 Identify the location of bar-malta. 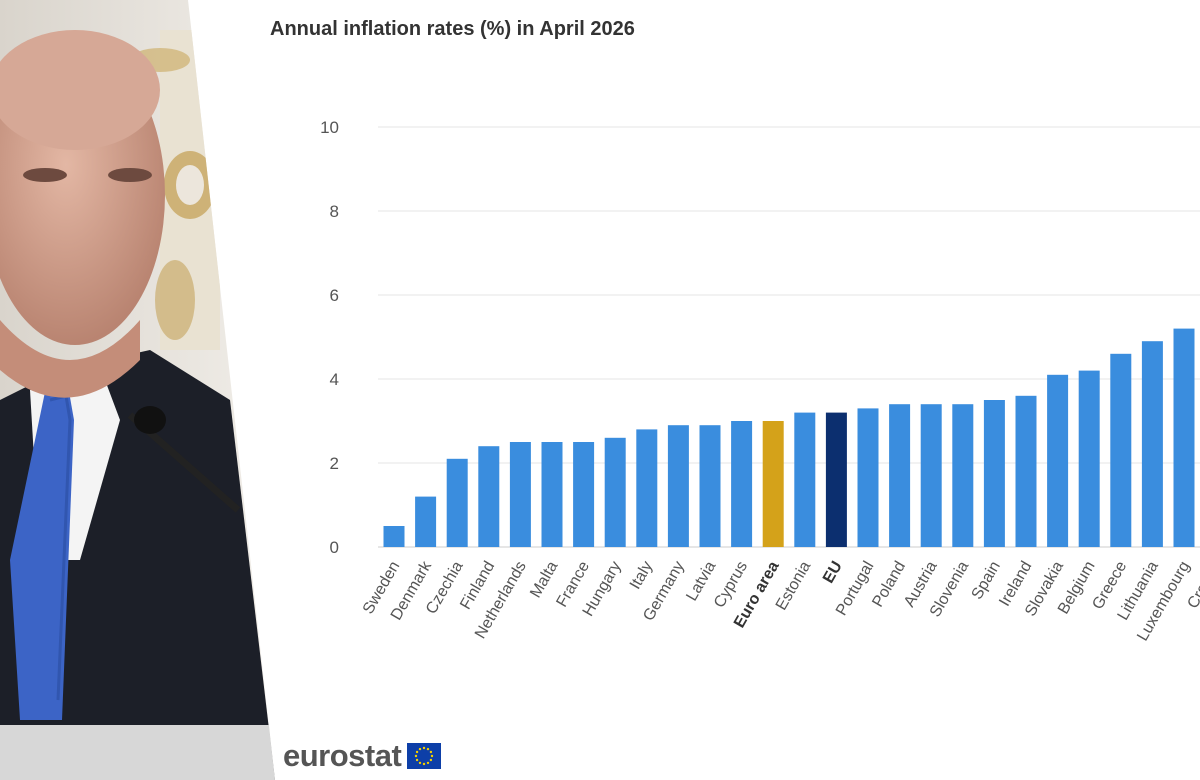
(552, 494).